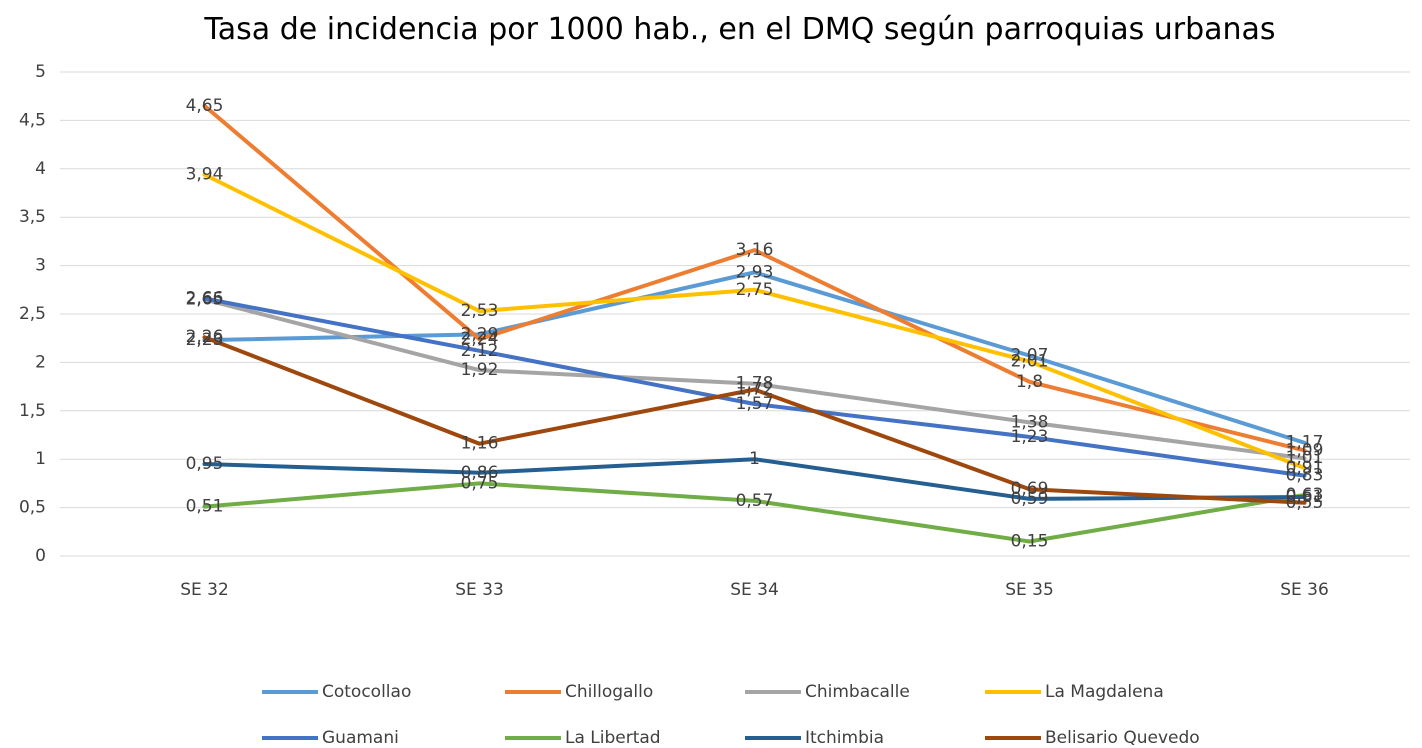 The image size is (1422, 748). I want to click on data-label: 1,78, so click(755, 384).